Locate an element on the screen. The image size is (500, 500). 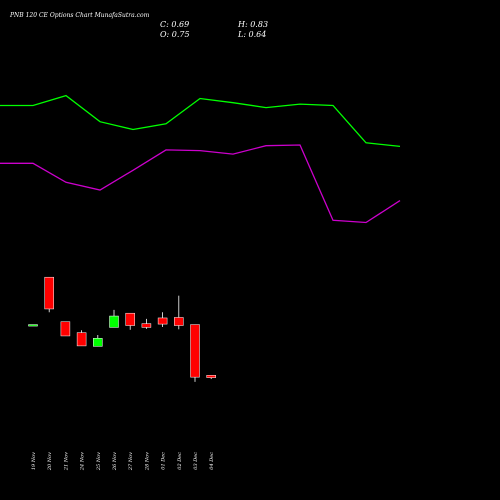
date-label: 01 Dec is located at coordinates (164, 461).